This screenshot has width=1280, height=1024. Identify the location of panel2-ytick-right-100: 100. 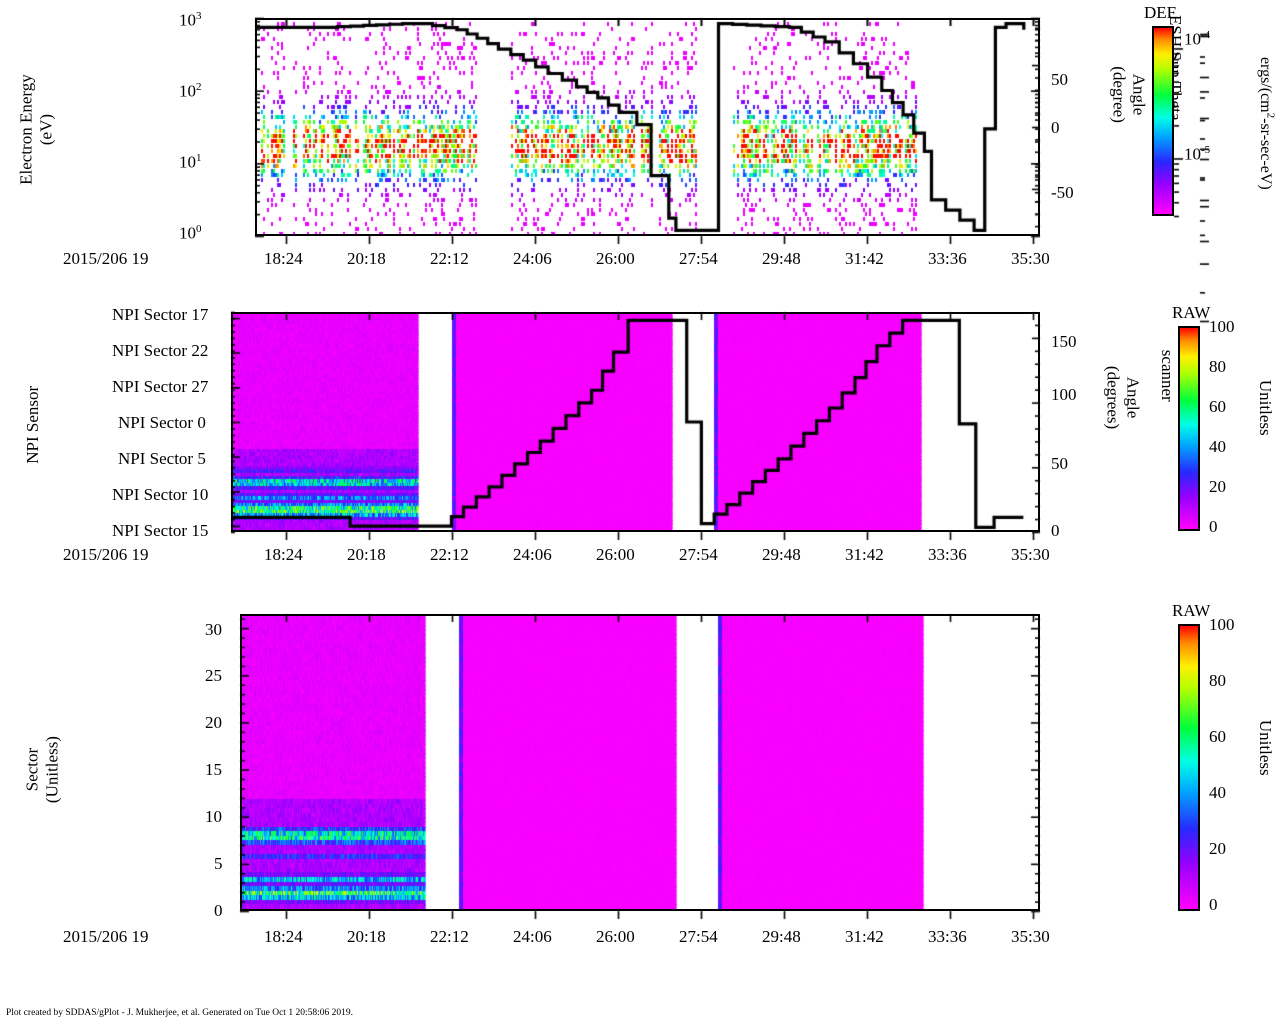
(1064, 394).